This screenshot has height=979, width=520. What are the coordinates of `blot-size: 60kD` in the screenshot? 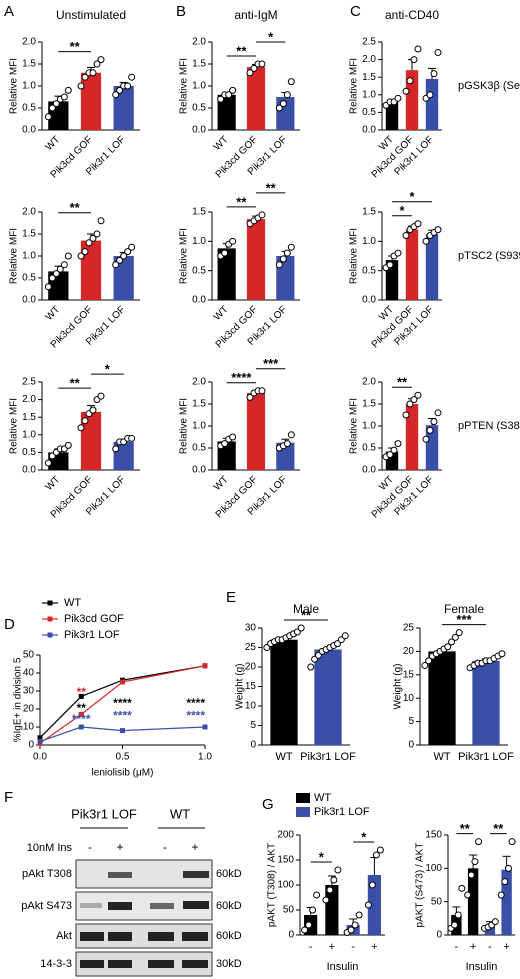 It's located at (229, 906).